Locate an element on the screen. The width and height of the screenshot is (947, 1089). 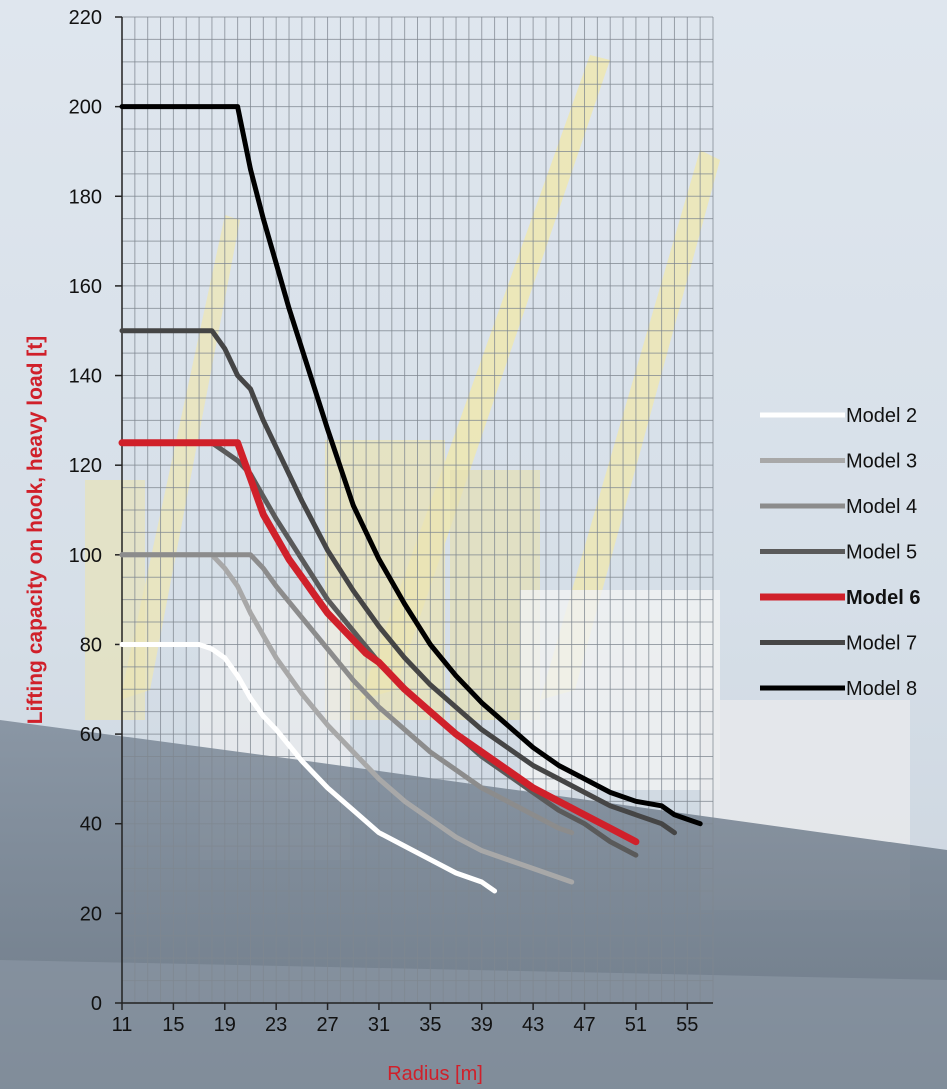
x-tick-label: 35 is located at coordinates (430, 1025).